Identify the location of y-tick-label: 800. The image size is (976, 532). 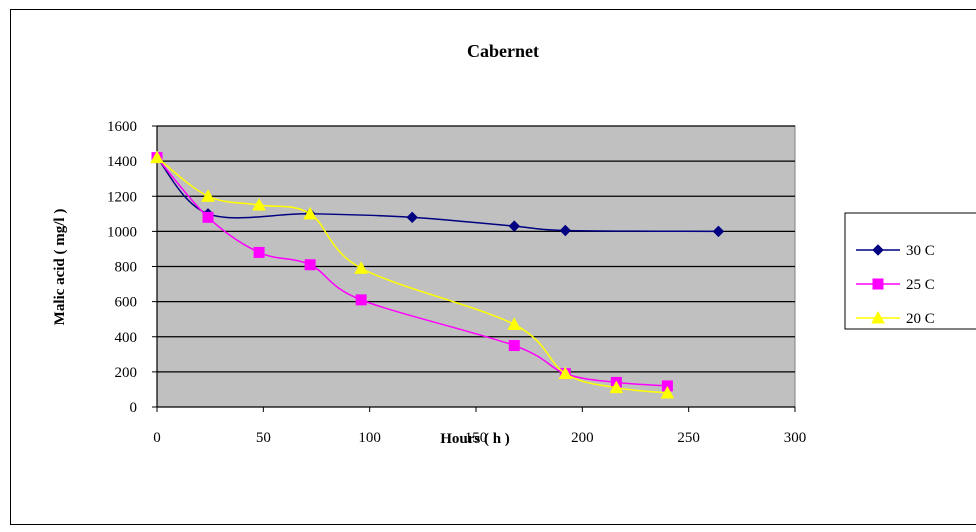
(126, 268).